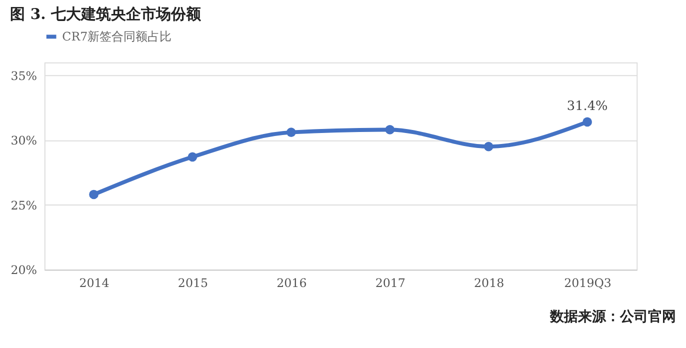  I want to click on x-tick-label: 2019Q3, so click(588, 283).